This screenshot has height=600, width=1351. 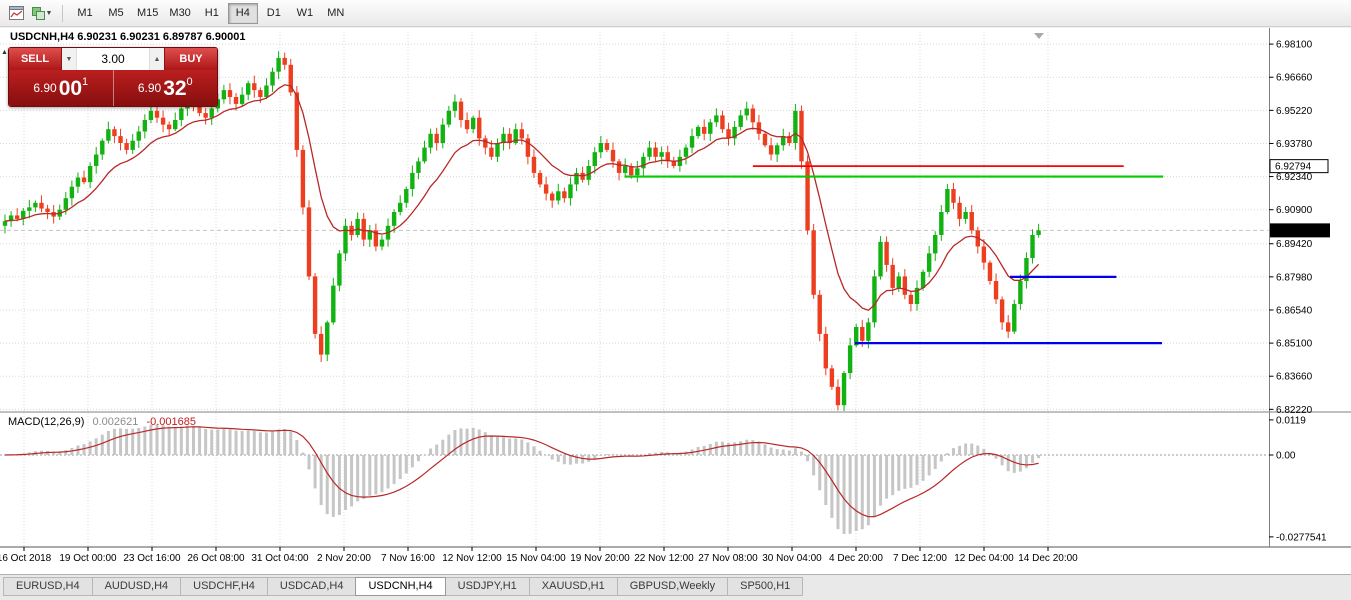 I want to click on tab-audusd-h4: AUDUSD,H4, so click(x=136, y=586).